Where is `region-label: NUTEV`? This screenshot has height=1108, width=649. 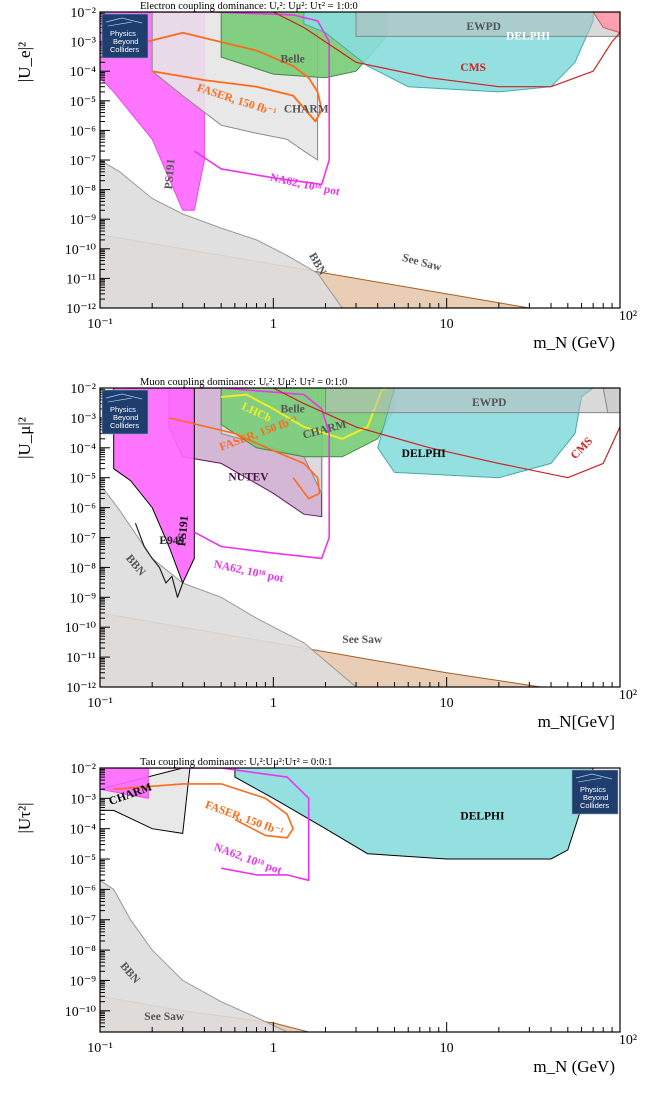
region-label: NUTEV is located at coordinates (248, 478).